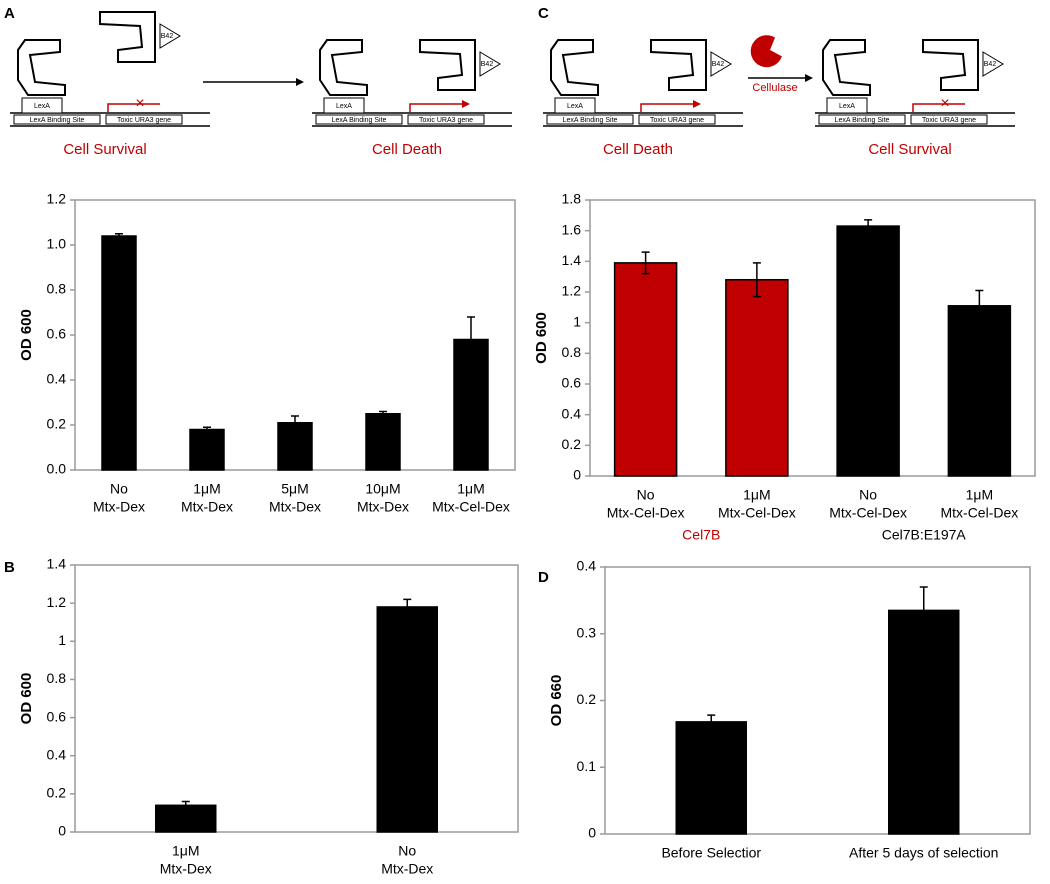 Image resolution: width=1050 pixels, height=884 pixels. I want to click on y-tick-label: 0.0, so click(57, 469).